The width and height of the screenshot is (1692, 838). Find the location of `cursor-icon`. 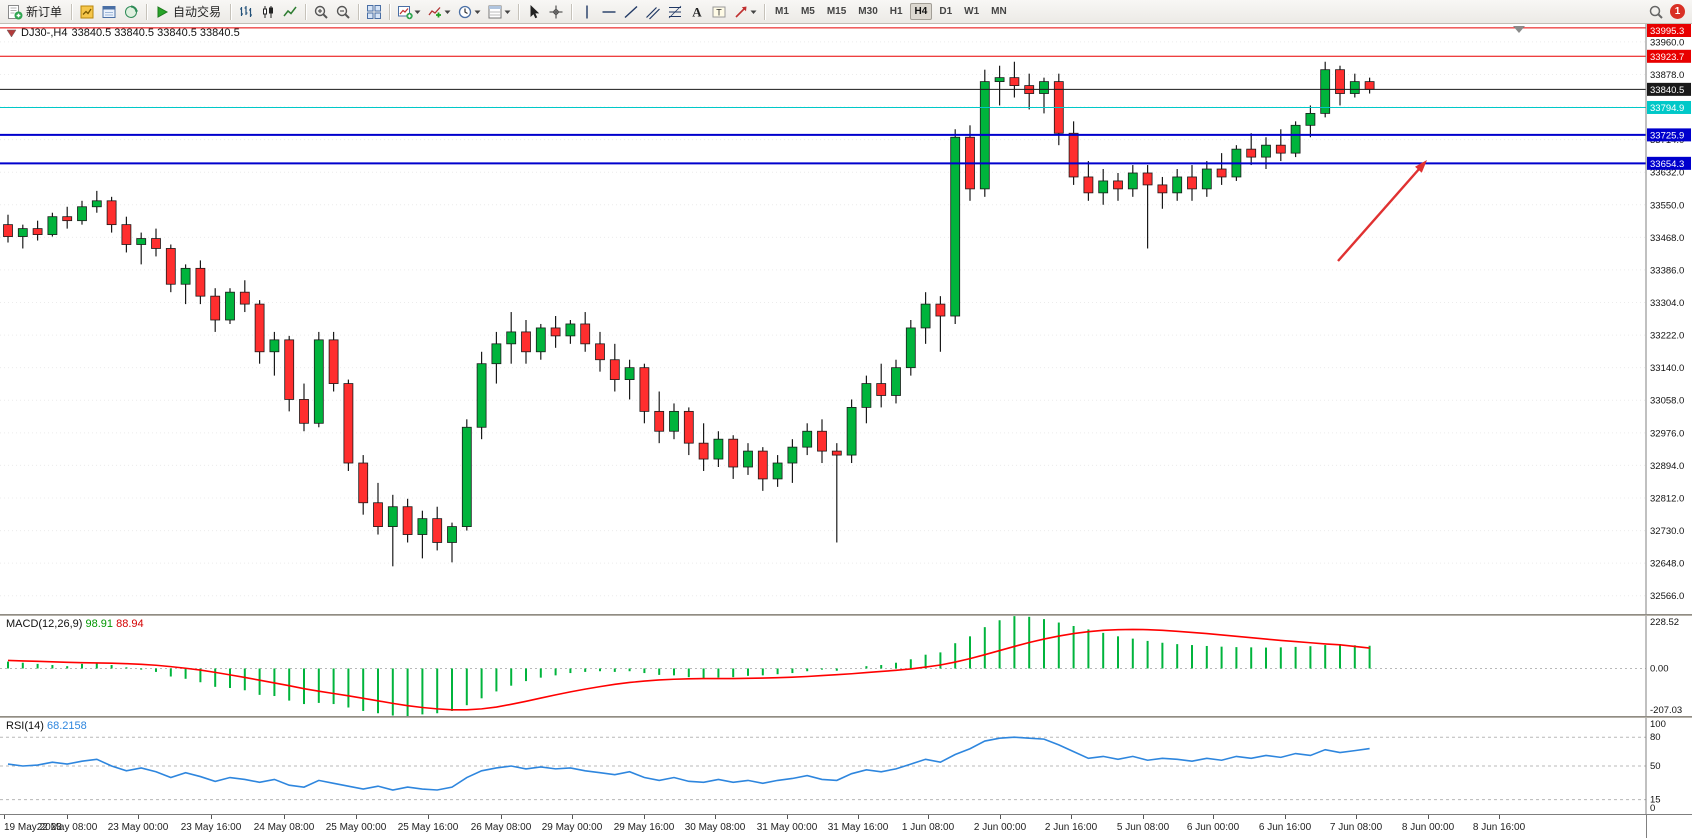

cursor-icon is located at coordinates (534, 12).